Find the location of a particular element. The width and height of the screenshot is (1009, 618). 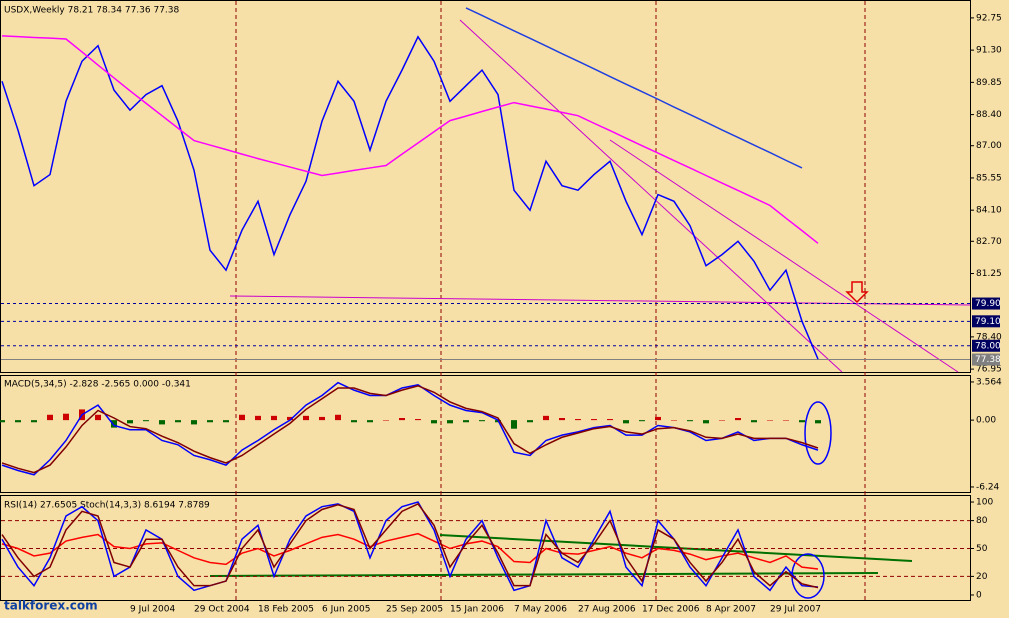

x-tick-label: 29 Oct 2004 is located at coordinates (222, 610).